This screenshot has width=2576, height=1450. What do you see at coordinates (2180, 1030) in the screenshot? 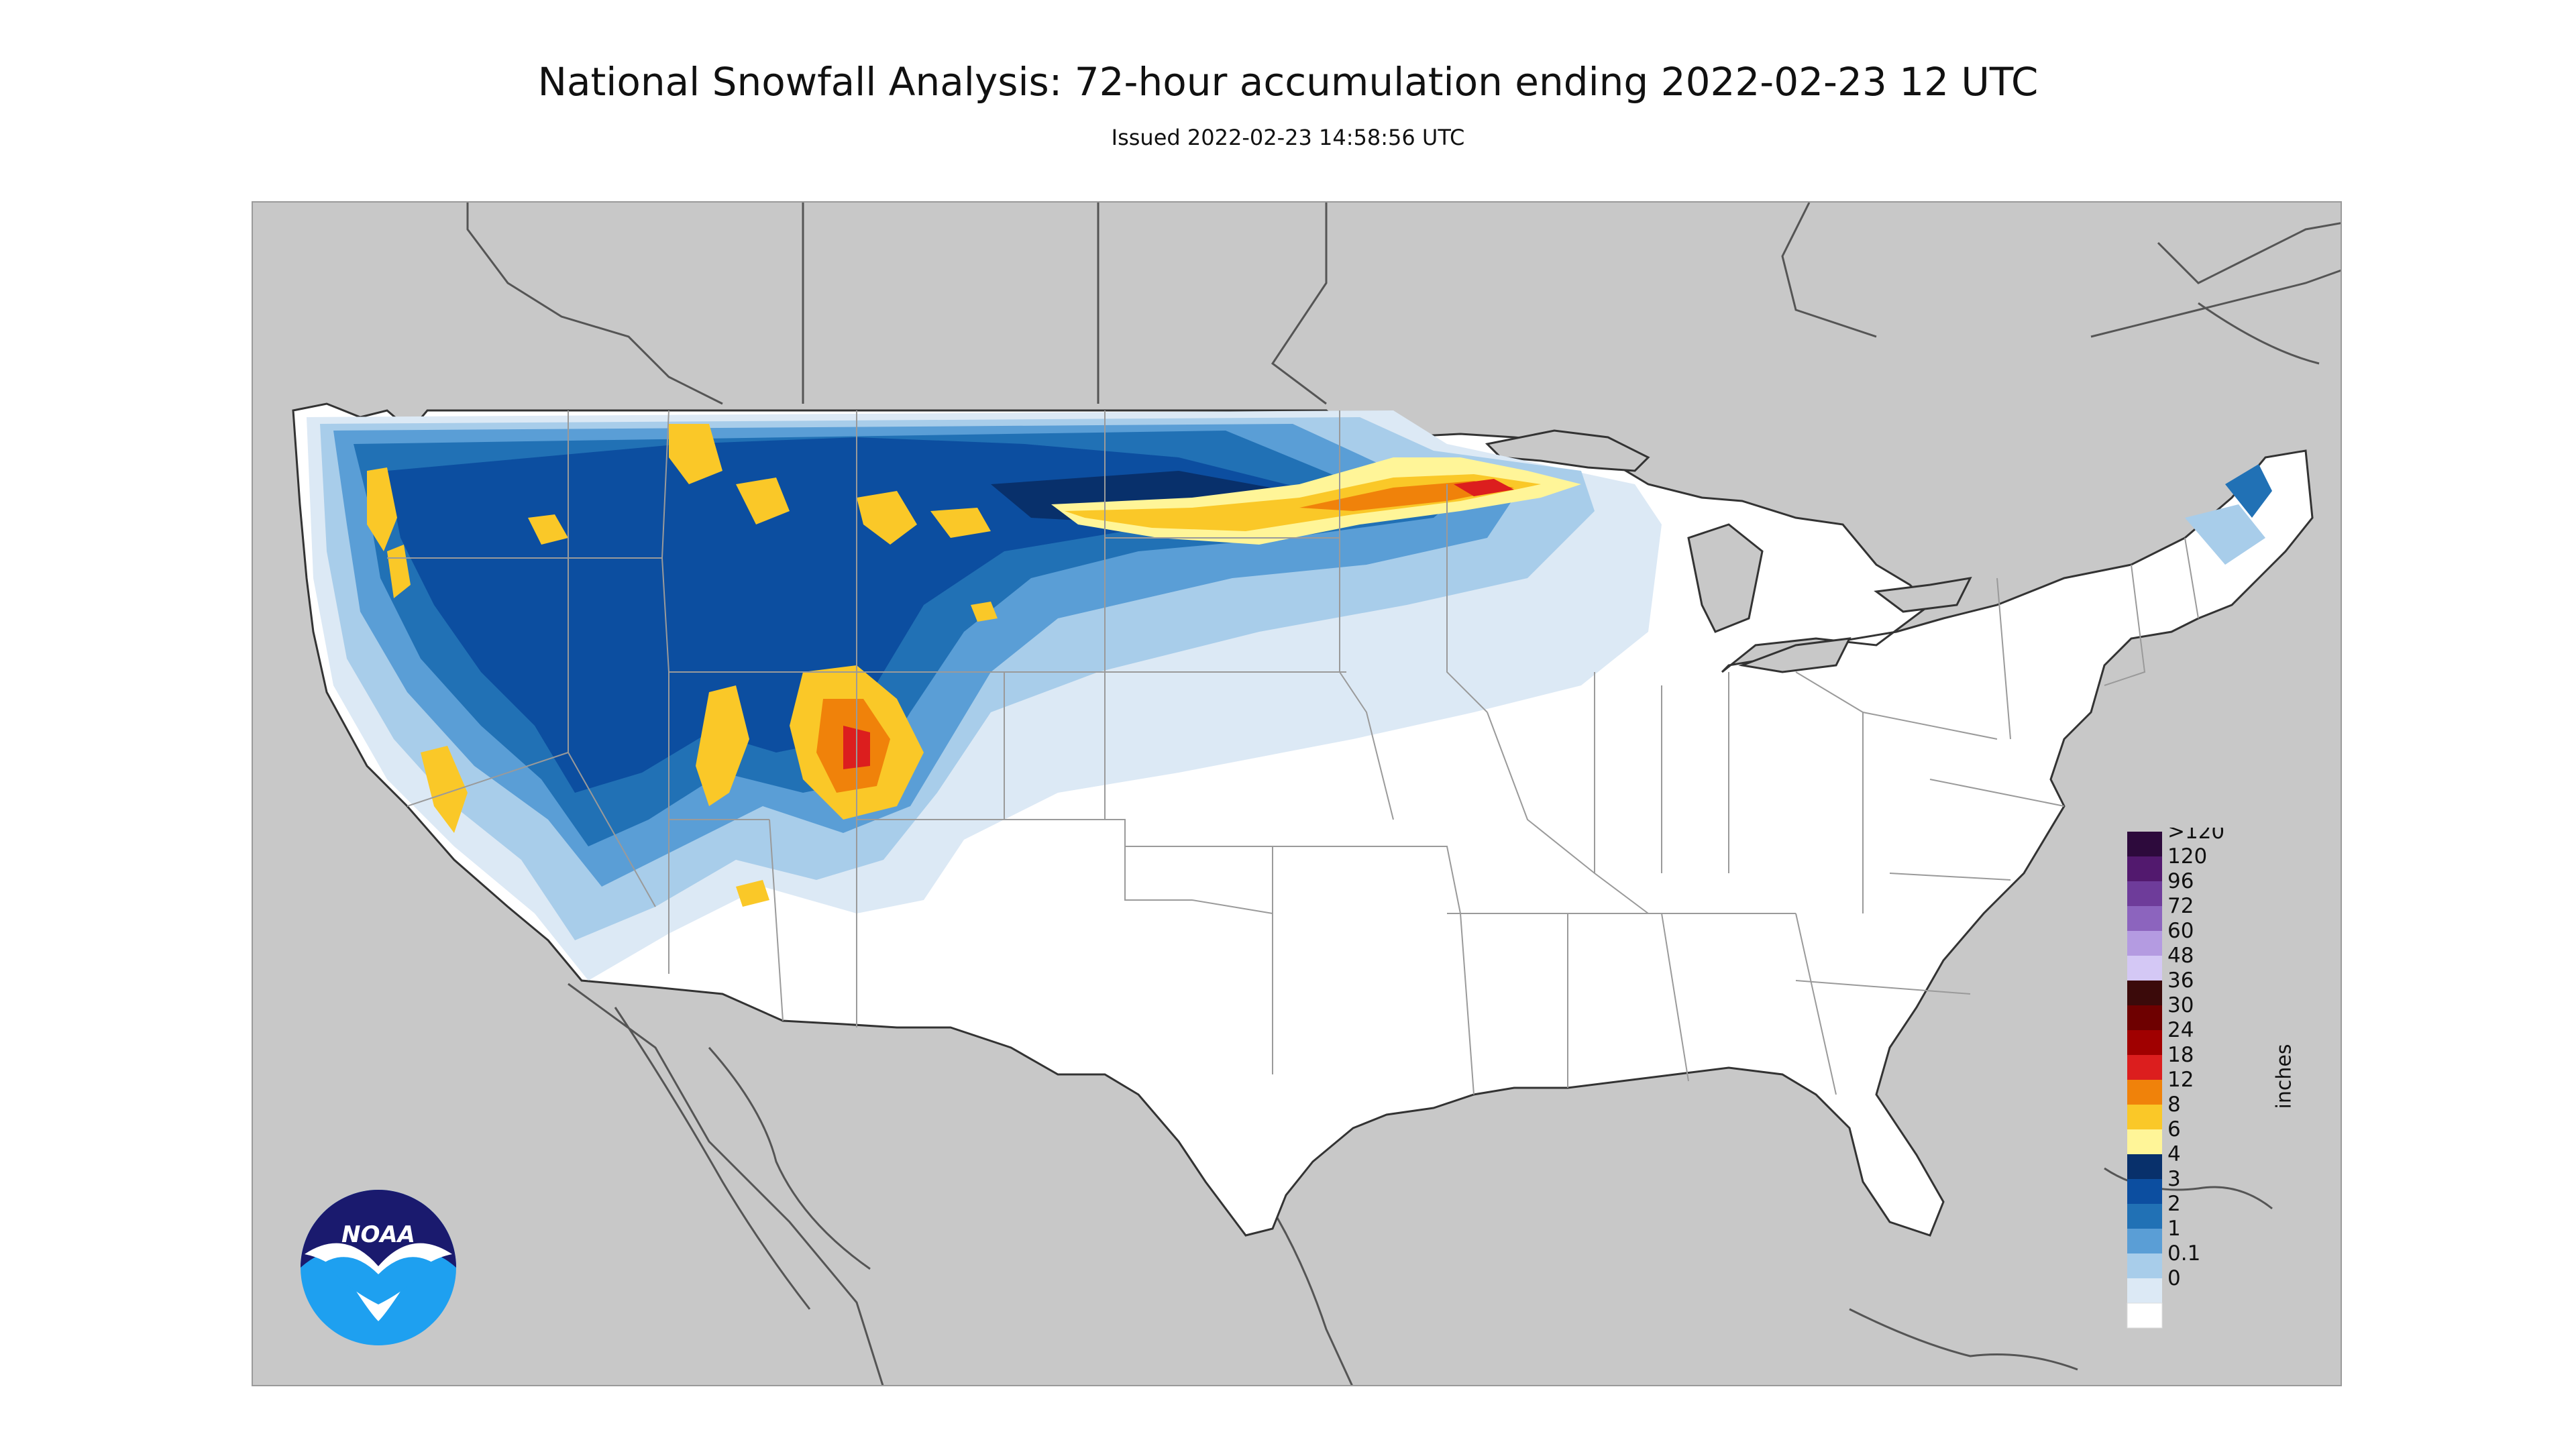
I see `legend-label-8: 24` at bounding box center [2180, 1030].